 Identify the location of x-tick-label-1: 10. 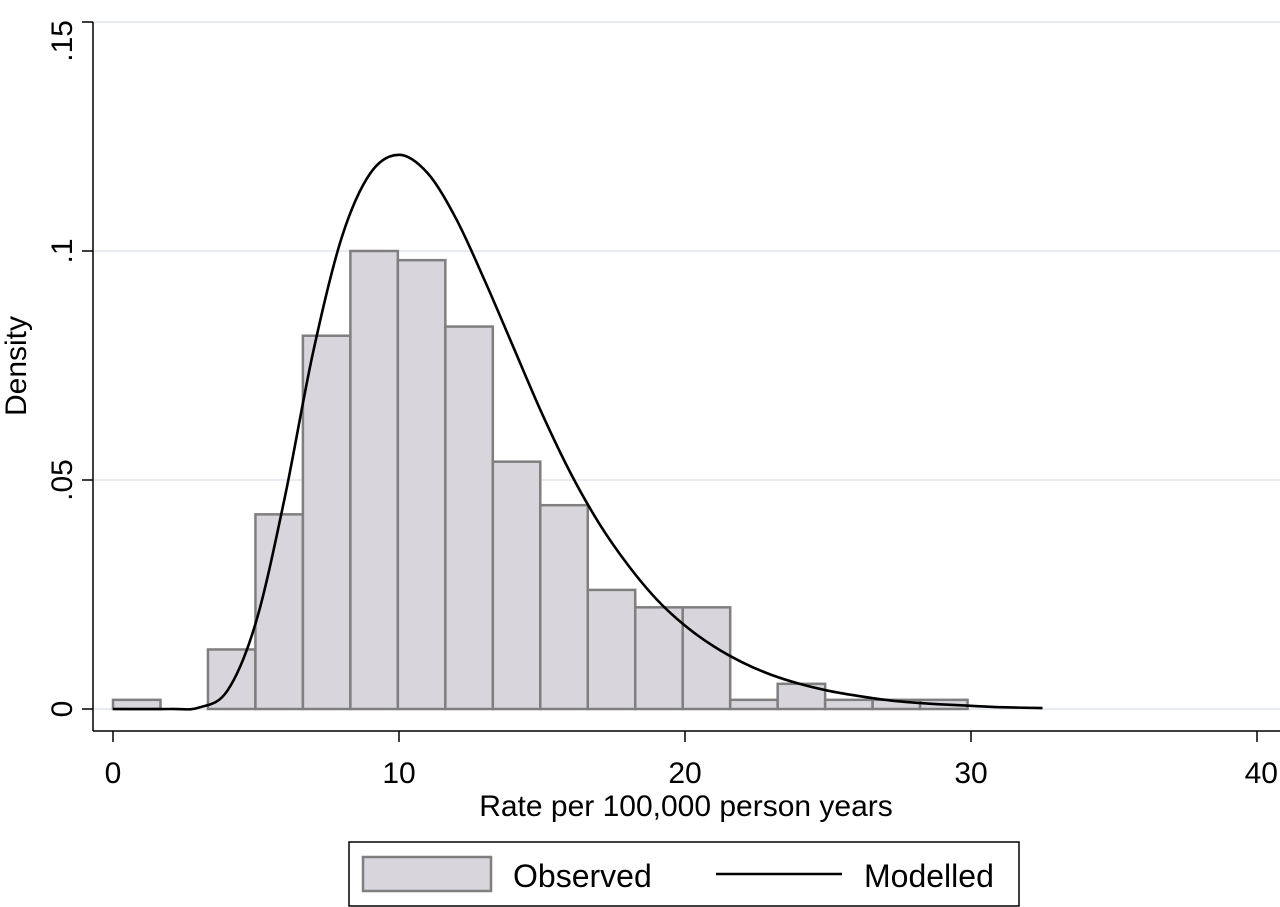
(398, 773).